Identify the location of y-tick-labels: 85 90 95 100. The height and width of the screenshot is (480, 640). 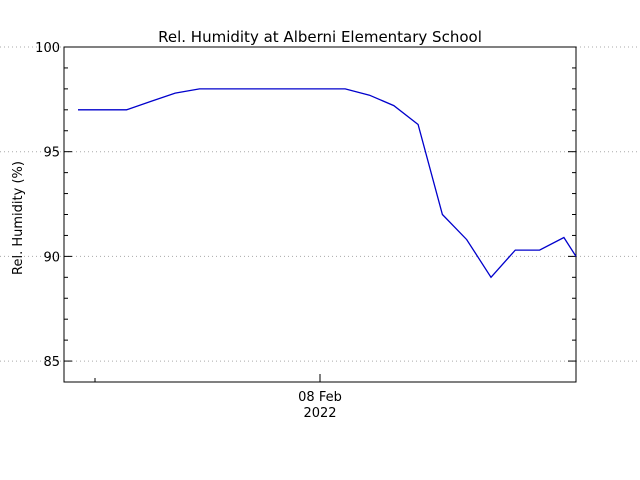
(47, 205).